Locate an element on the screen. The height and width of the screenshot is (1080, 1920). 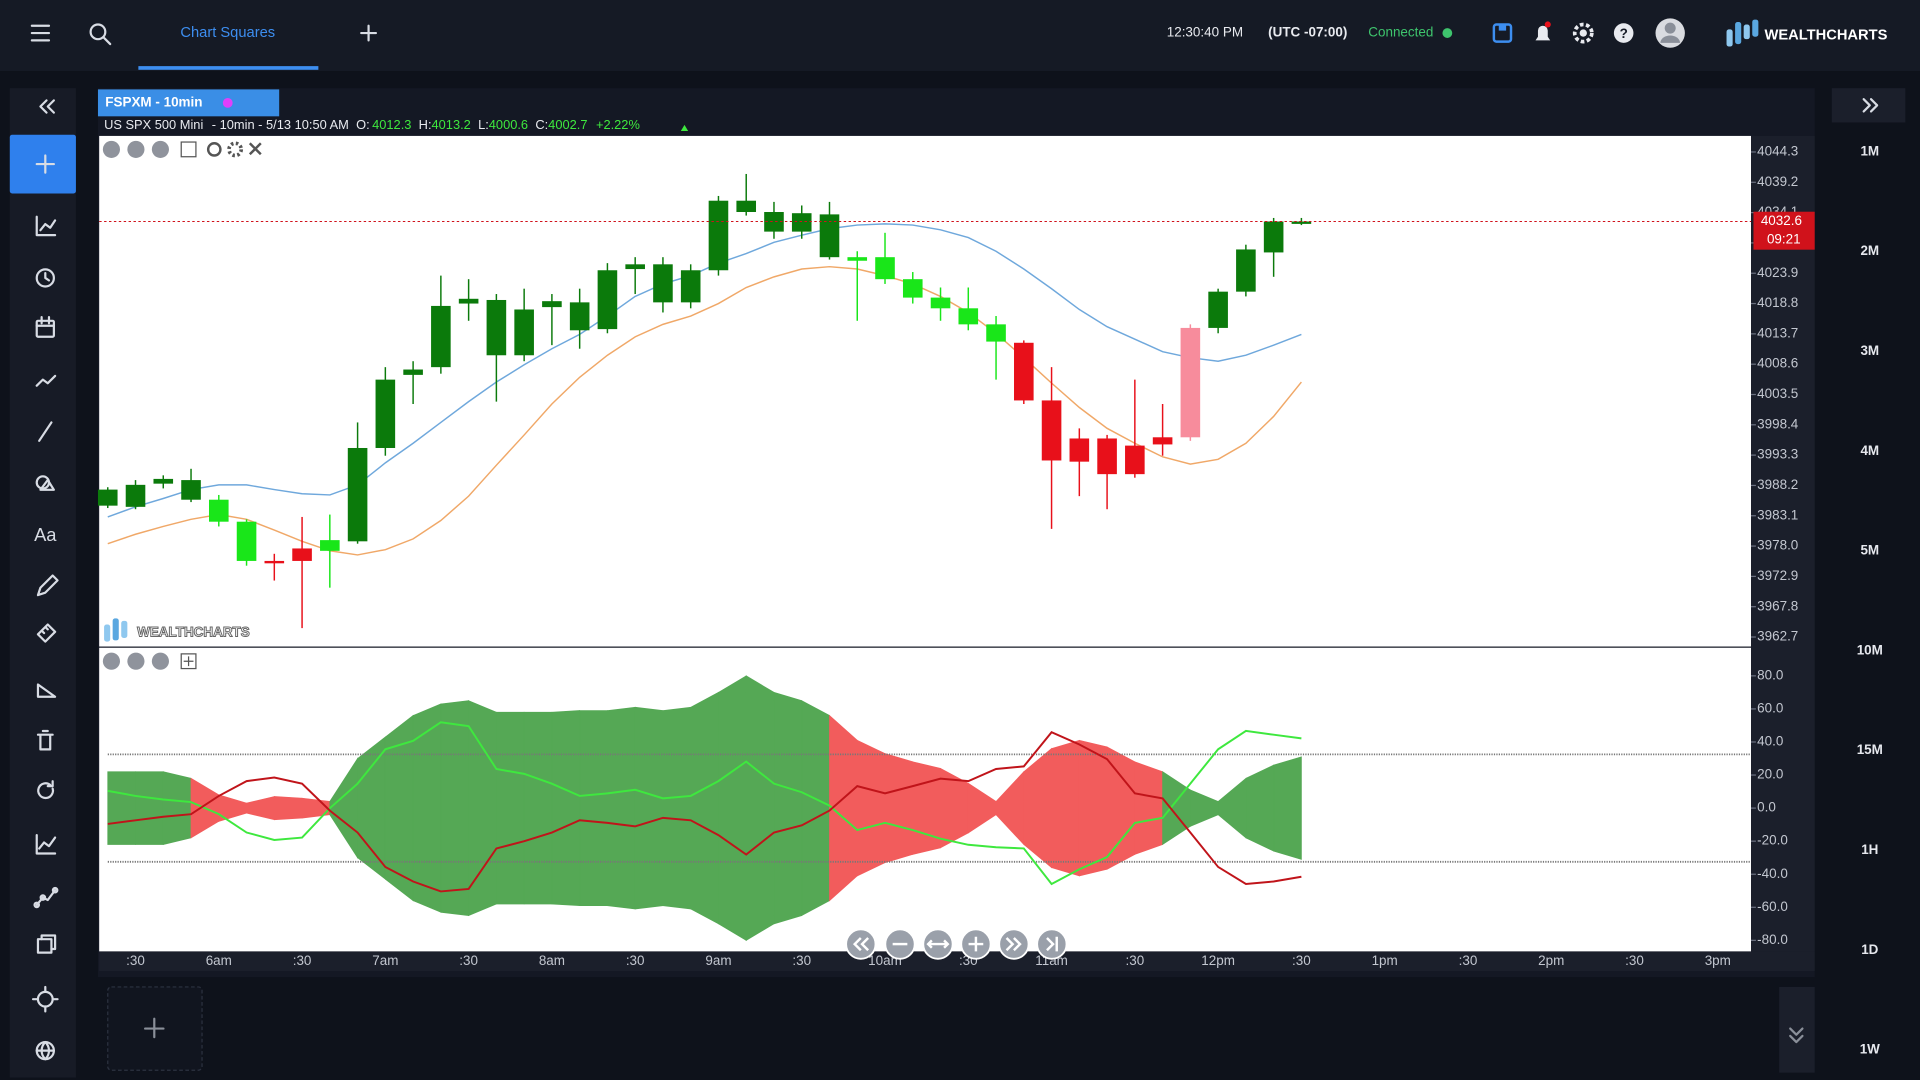
timeframe-button: 10M is located at coordinates (1870, 649).